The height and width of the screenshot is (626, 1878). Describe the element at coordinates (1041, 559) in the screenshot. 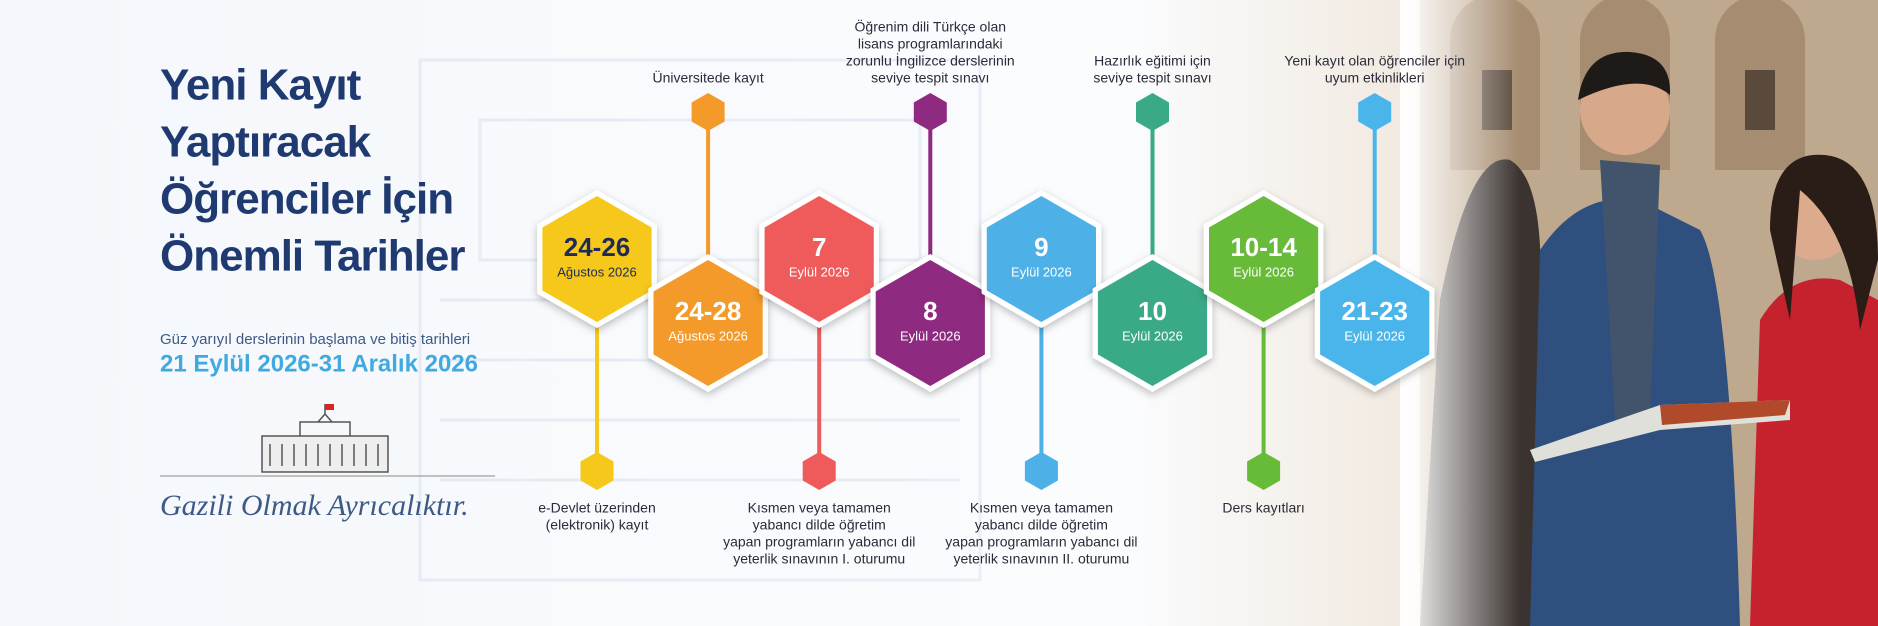

I see `event-description: yeterlik sınavının II. oturumu` at that location.